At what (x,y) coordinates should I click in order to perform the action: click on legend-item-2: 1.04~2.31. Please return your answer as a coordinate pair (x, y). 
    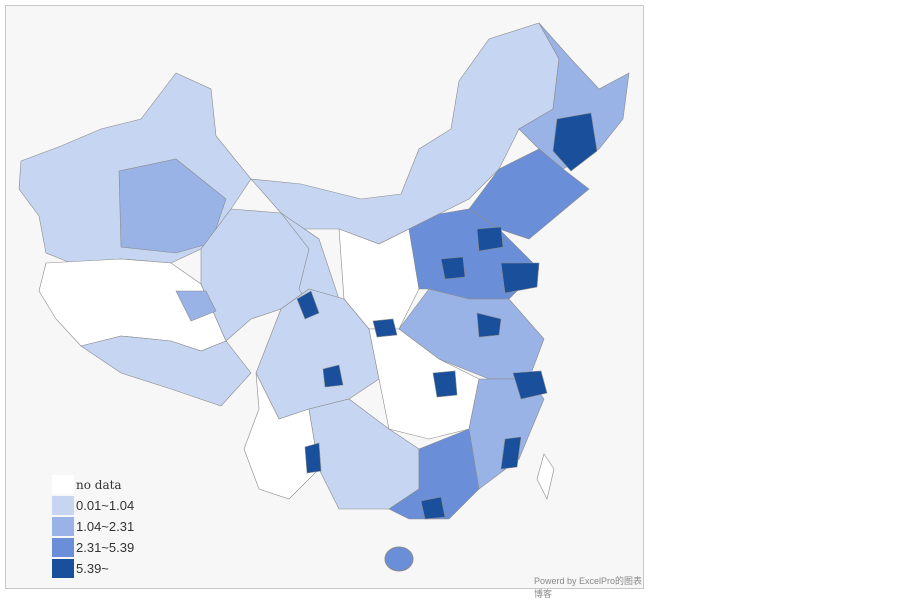
    Looking at the image, I should click on (93, 526).